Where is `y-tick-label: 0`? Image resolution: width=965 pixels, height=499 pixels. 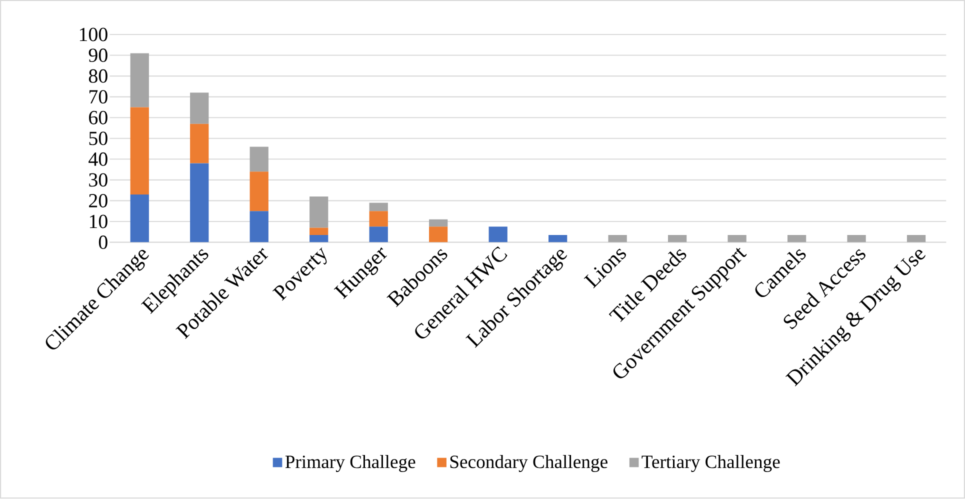 y-tick-label: 0 is located at coordinates (103, 243).